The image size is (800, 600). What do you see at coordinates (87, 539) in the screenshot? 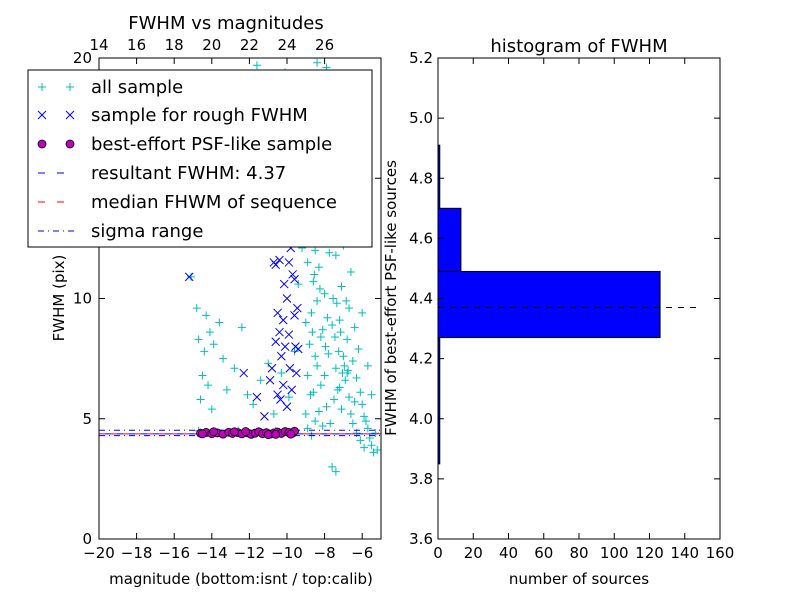
I see `y-tick-label: 0` at bounding box center [87, 539].